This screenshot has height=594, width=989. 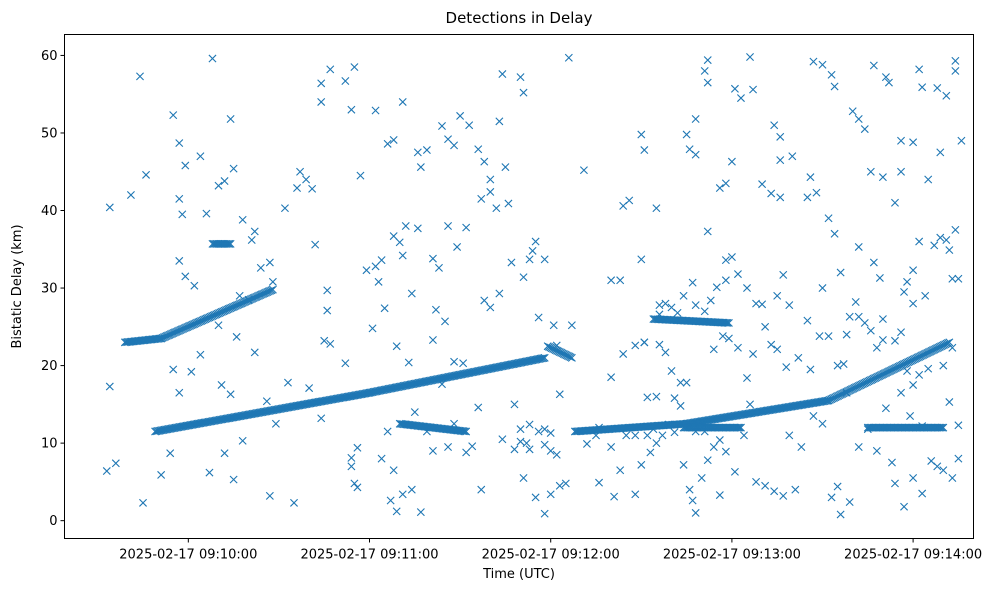 I want to click on y-tick-label: 20, so click(x=49, y=366).